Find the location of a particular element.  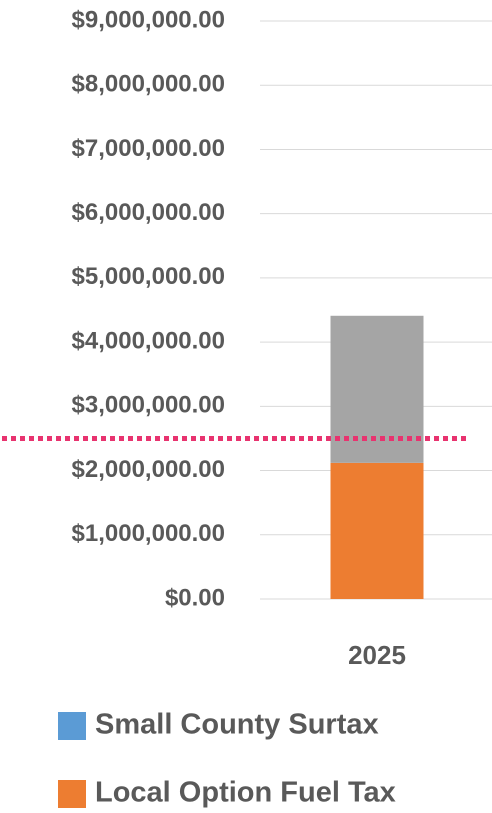

y-tick-label: $6,000,000.00 is located at coordinates (148, 212).